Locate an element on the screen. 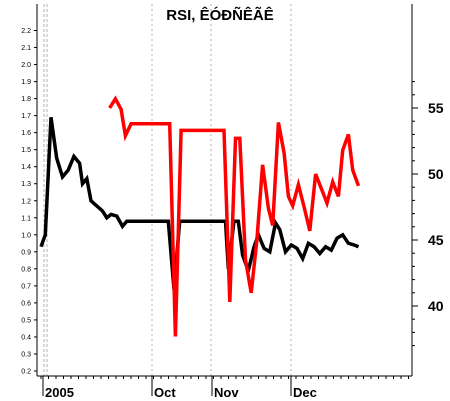  right-axis-ticks: 40 45 50 55 is located at coordinates (428, 214).